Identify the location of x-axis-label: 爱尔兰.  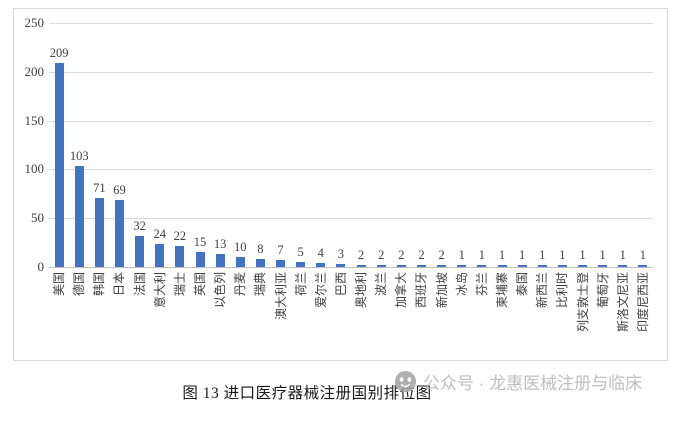
(320, 290).